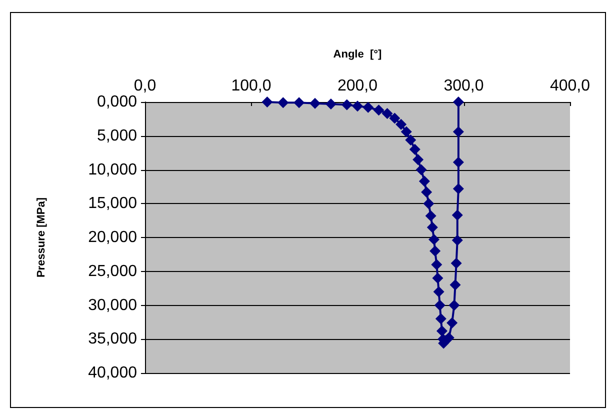 Image resolution: width=608 pixels, height=410 pixels. Describe the element at coordinates (145, 86) in the screenshot. I see `x-tick-label: 0,0` at that location.